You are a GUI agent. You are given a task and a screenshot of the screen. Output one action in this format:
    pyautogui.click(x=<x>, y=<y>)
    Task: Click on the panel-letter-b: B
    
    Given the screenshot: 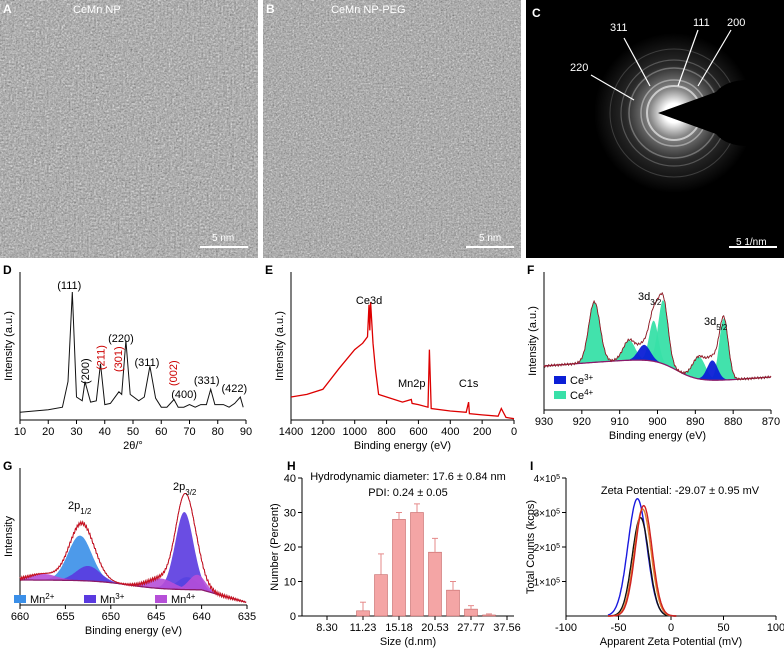 What is the action you would take?
    pyautogui.click(x=270, y=9)
    